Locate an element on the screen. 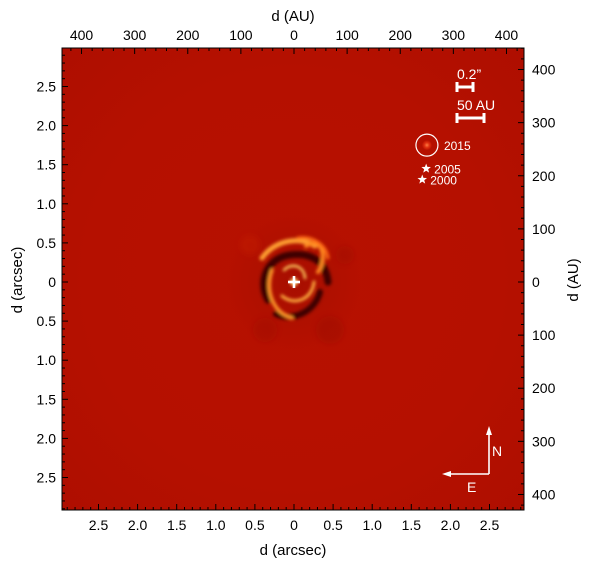  compass-north-label: N is located at coordinates (497, 451).